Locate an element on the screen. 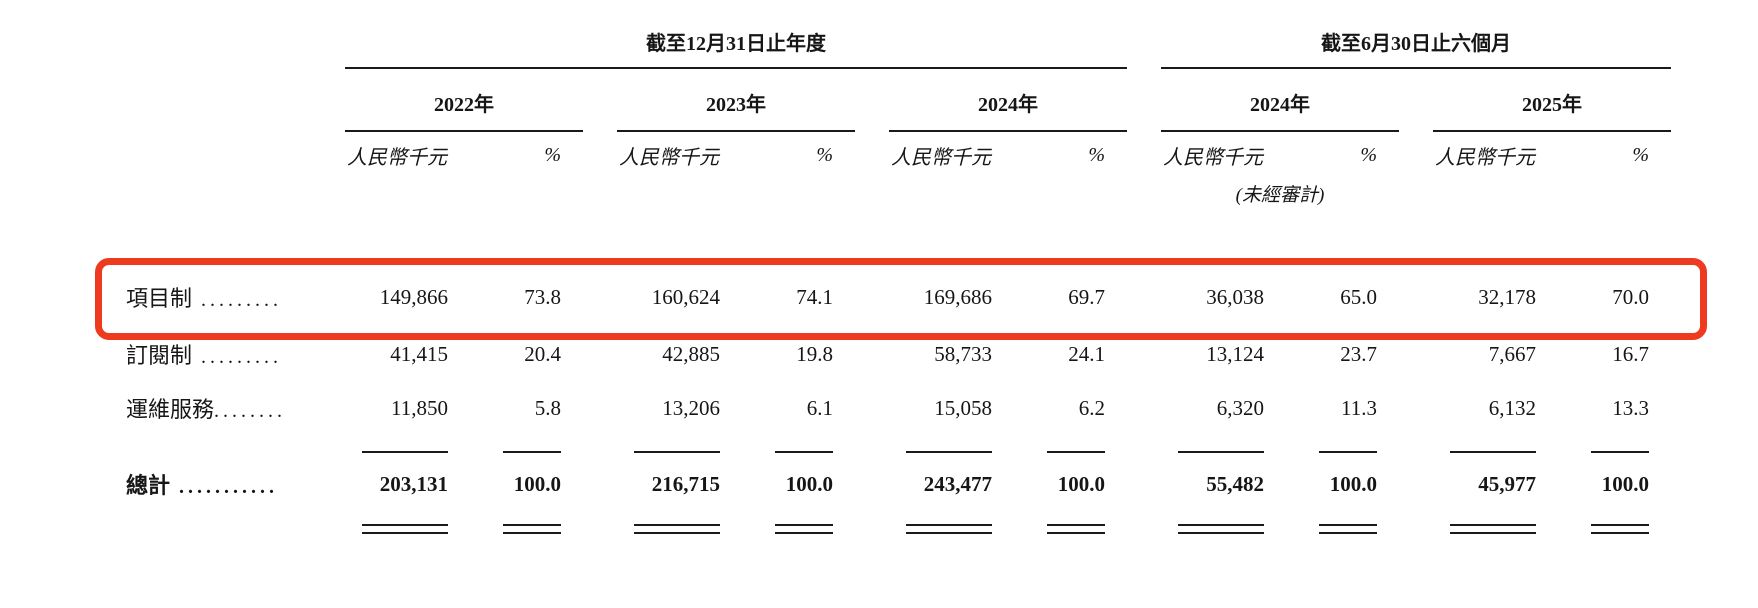 The height and width of the screenshot is (608, 1758). amount-cell: 11,850 is located at coordinates (419, 407).